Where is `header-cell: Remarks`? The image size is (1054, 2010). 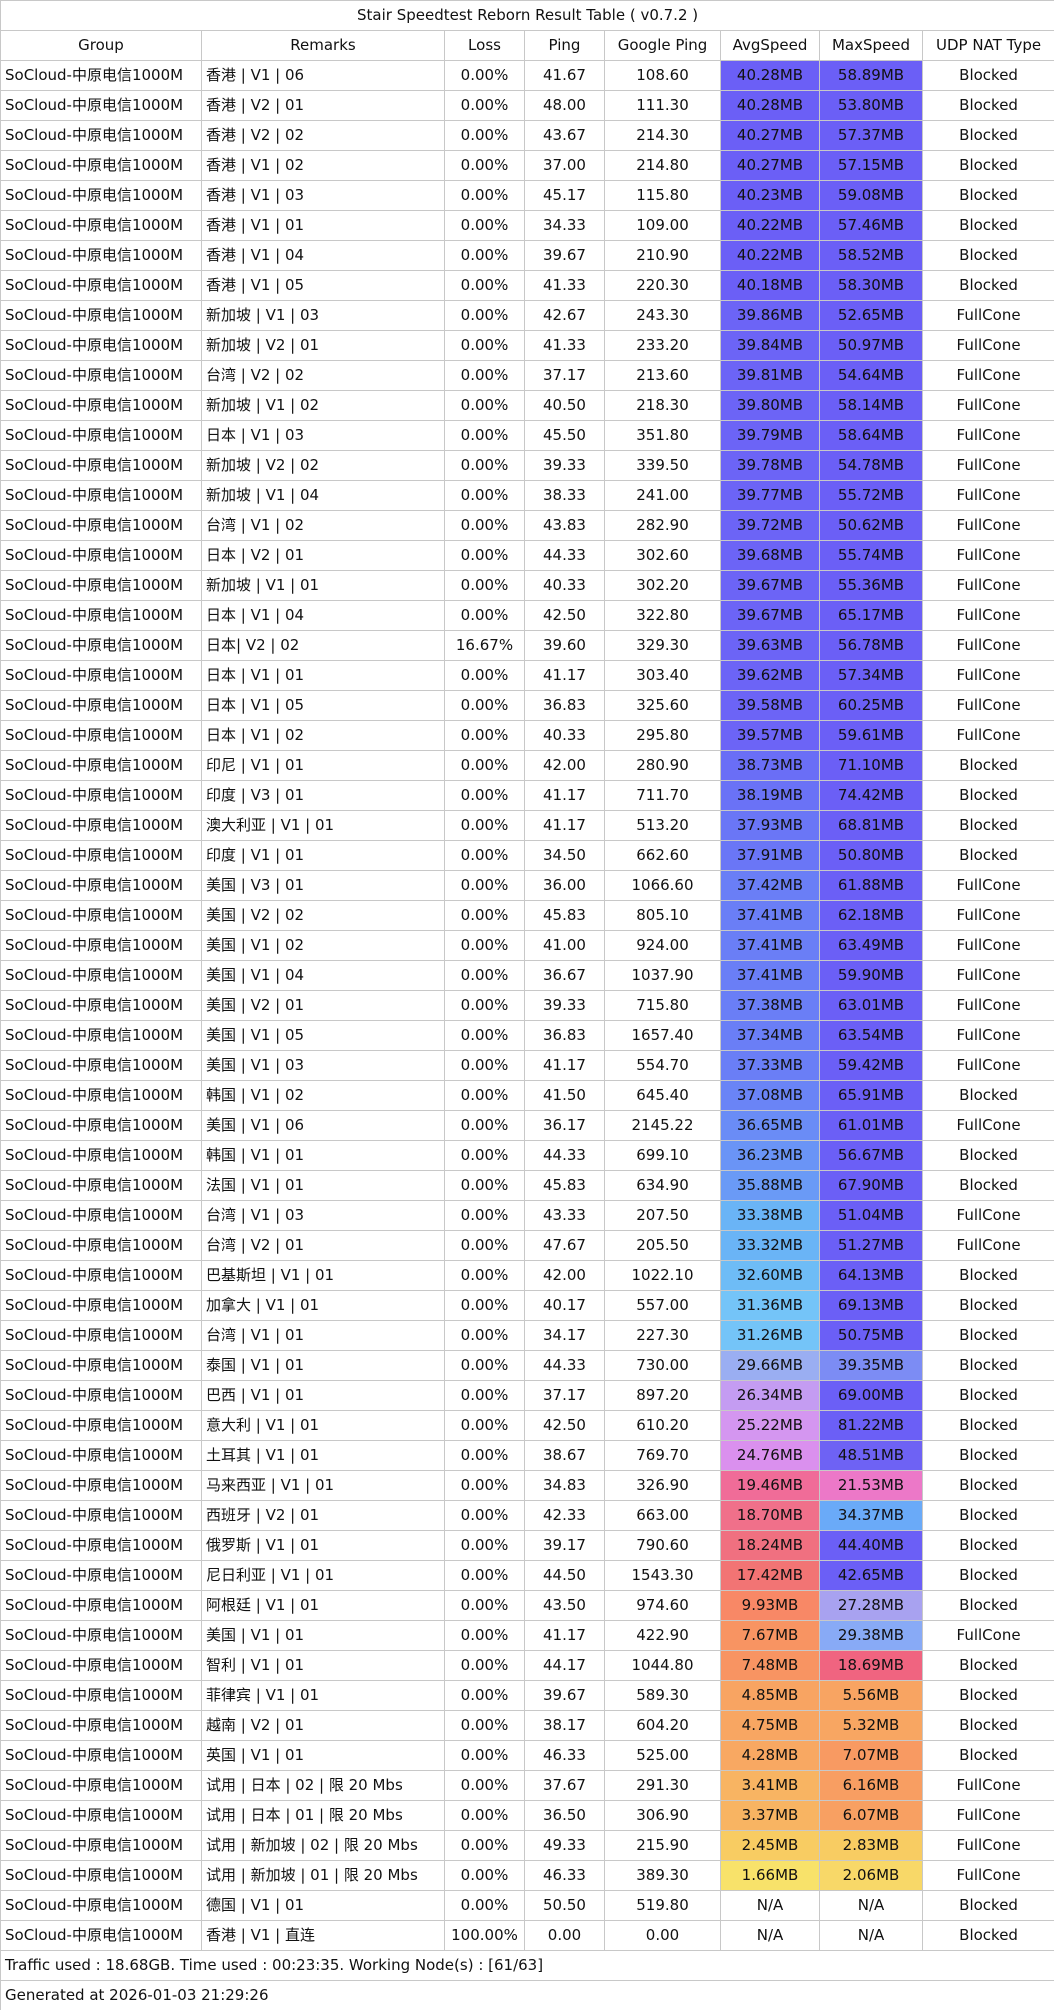 header-cell: Remarks is located at coordinates (323, 45).